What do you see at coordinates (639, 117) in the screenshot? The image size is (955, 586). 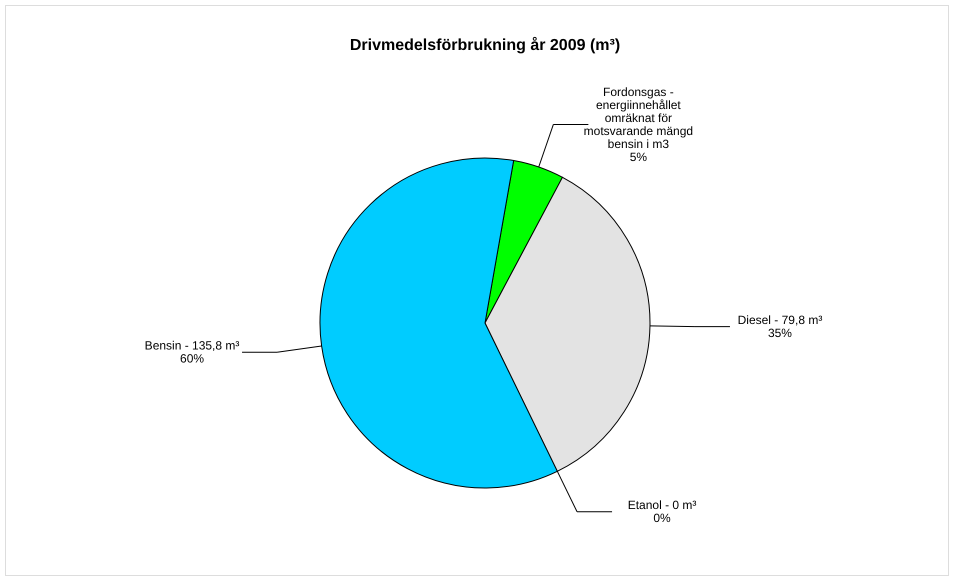 I see `slice-label: Fordonsgas - energiinnehållet omräknat för motsvarande mängd bensin i m3` at bounding box center [639, 117].